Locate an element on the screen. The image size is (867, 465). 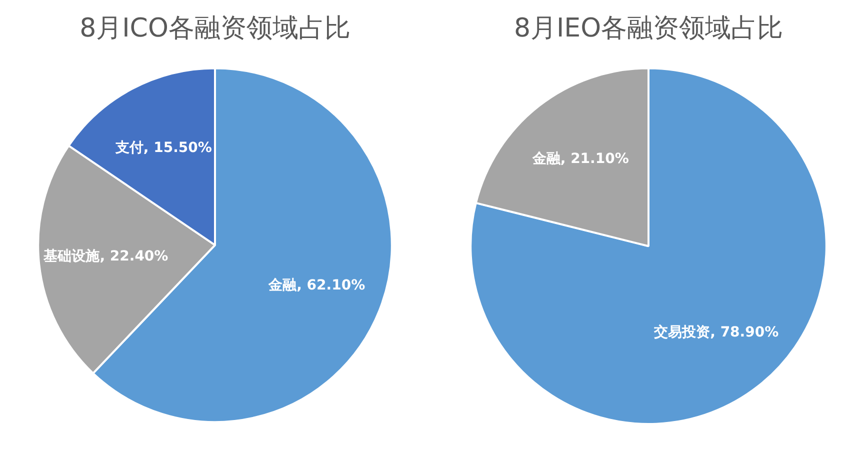
slice-label: 支付, 15.50% is located at coordinates (163, 148).